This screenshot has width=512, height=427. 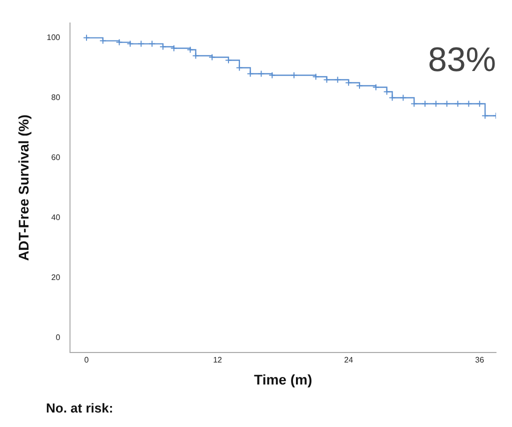 What do you see at coordinates (349, 360) in the screenshot?
I see `x-tick-label: 24` at bounding box center [349, 360].